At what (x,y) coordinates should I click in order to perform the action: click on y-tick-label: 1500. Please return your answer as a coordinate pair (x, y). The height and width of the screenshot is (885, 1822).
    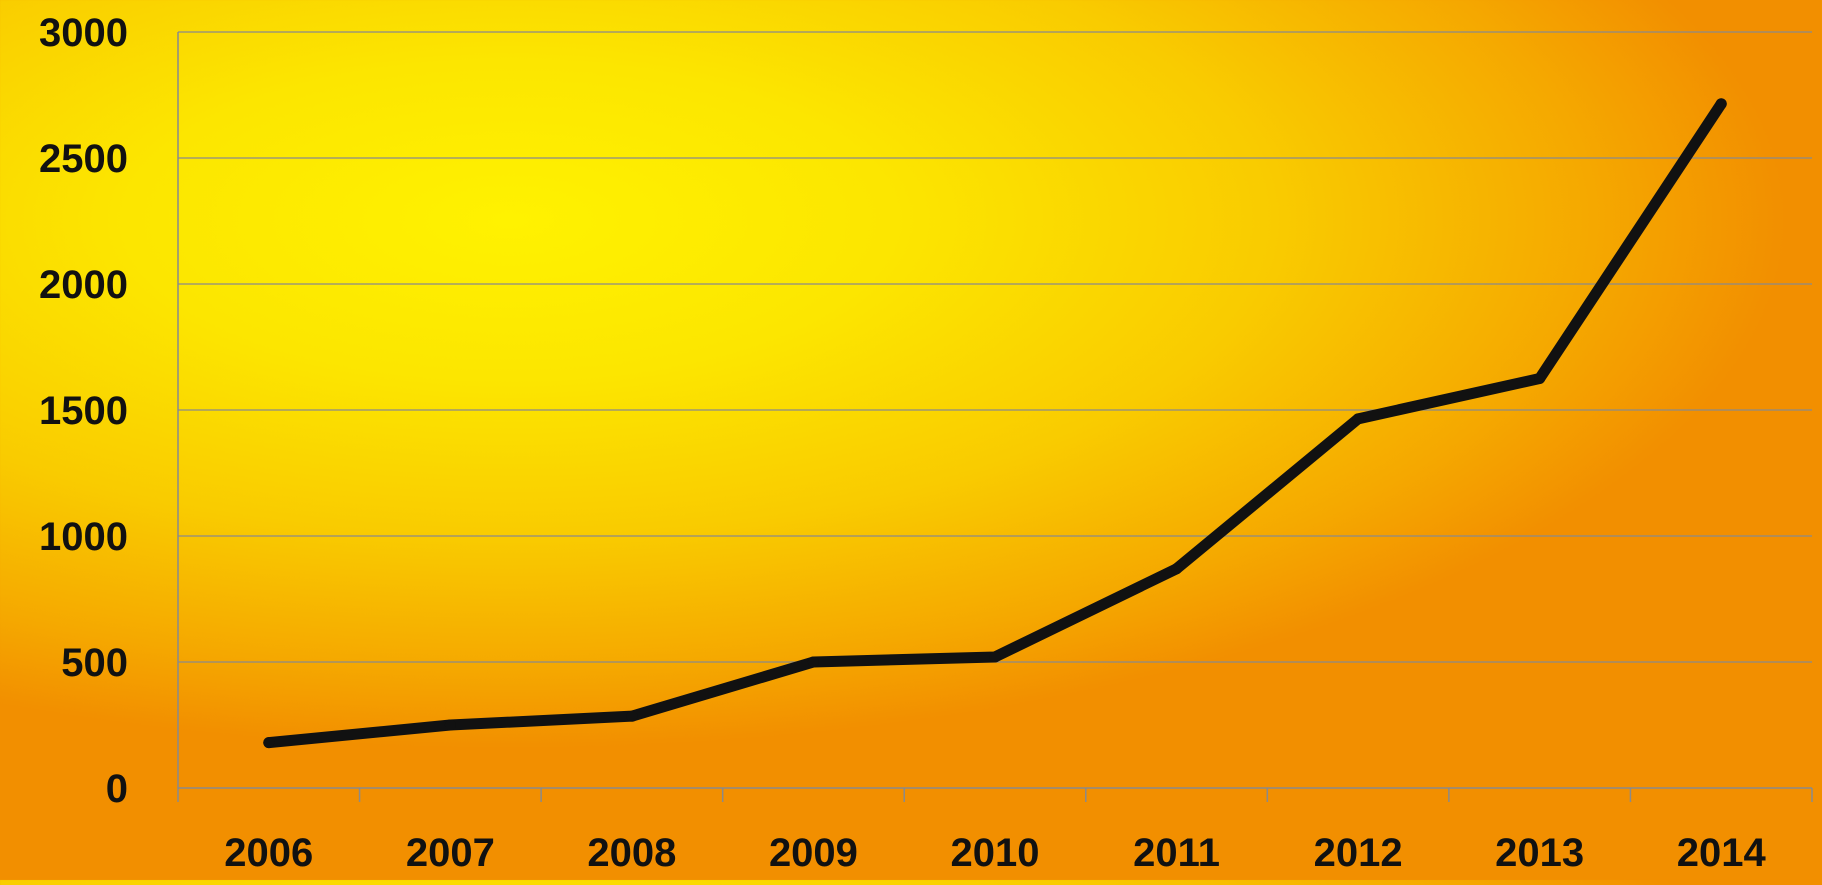
    Looking at the image, I should click on (83, 411).